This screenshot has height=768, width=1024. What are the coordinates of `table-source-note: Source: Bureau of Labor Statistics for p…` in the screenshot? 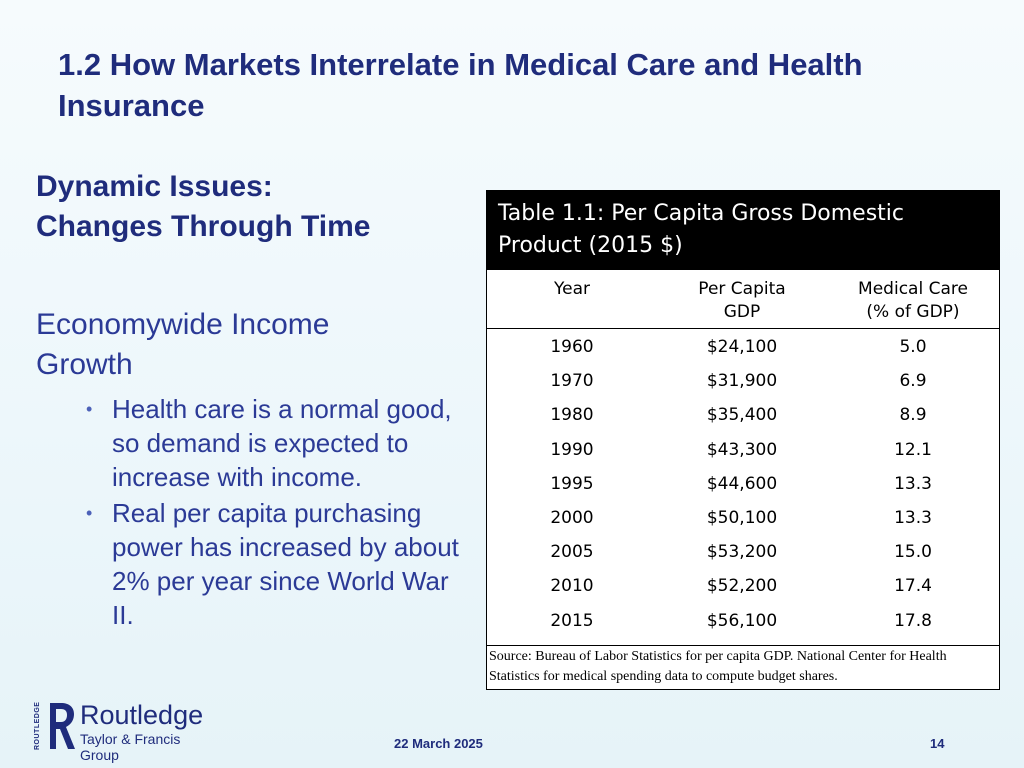 It's located at (743, 666).